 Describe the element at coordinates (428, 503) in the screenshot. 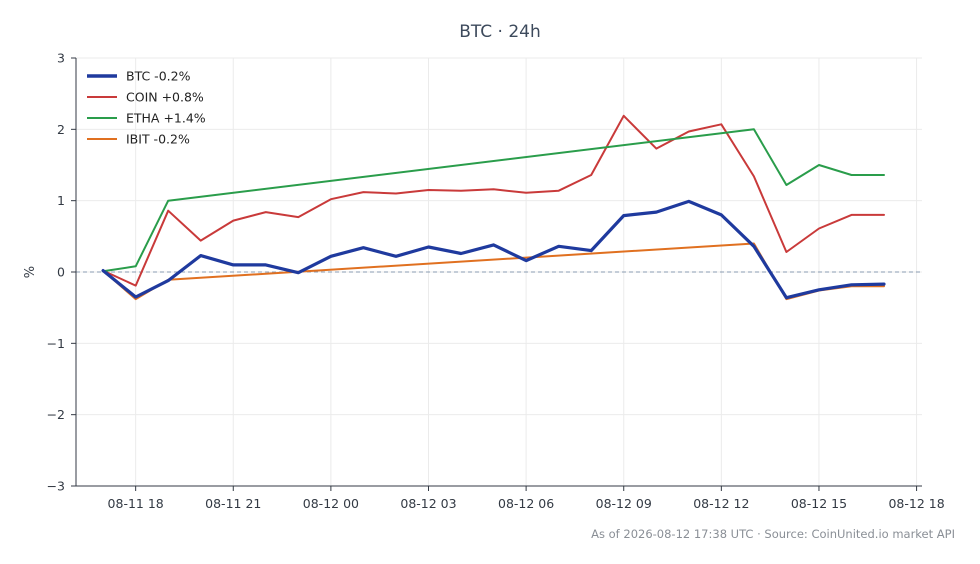

I see `x-tick-label: 08-12 03` at that location.